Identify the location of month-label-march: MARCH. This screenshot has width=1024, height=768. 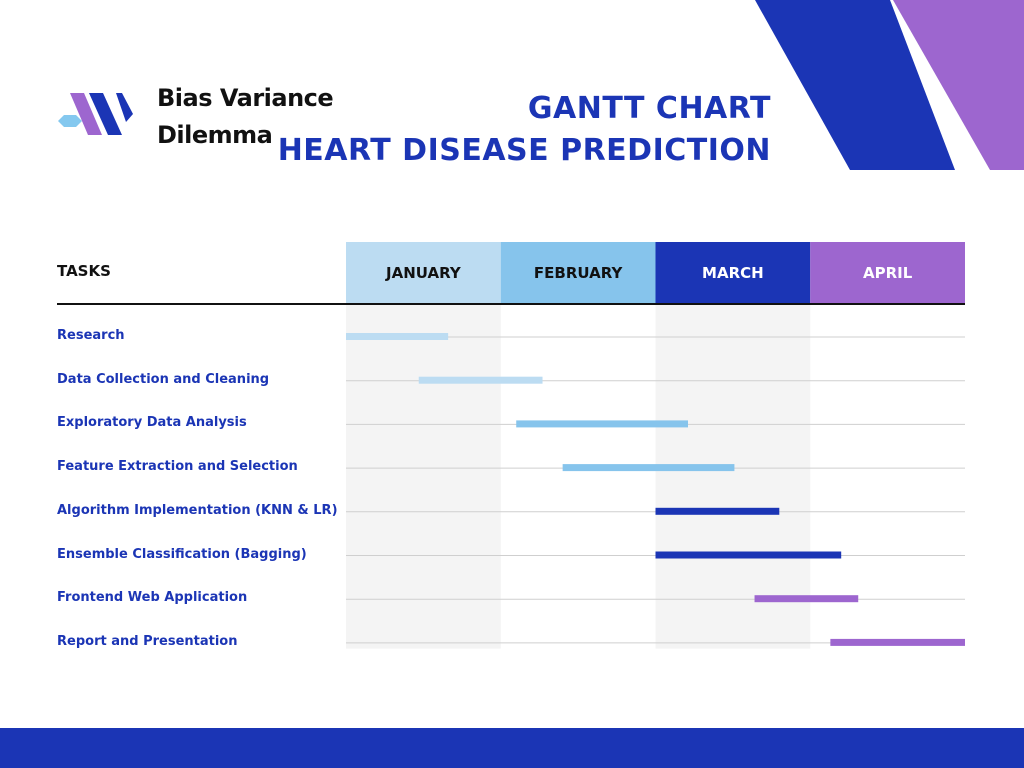
(733, 273).